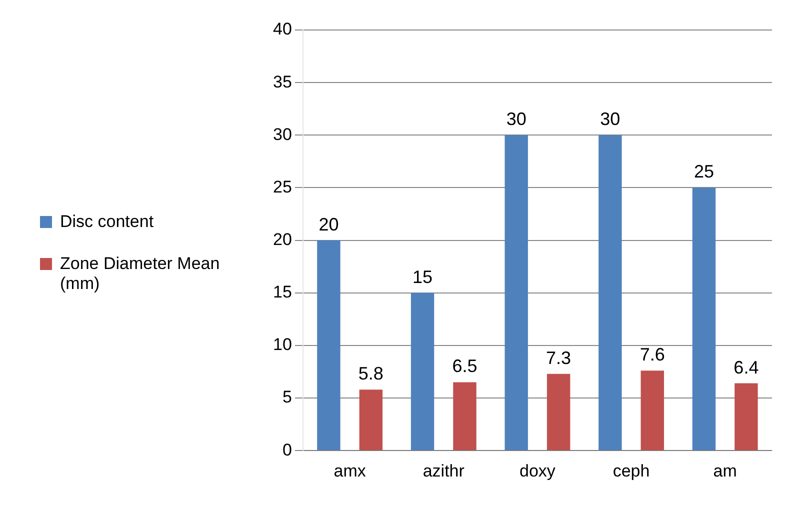  What do you see at coordinates (107, 222) in the screenshot?
I see `legend-label: Disc content` at bounding box center [107, 222].